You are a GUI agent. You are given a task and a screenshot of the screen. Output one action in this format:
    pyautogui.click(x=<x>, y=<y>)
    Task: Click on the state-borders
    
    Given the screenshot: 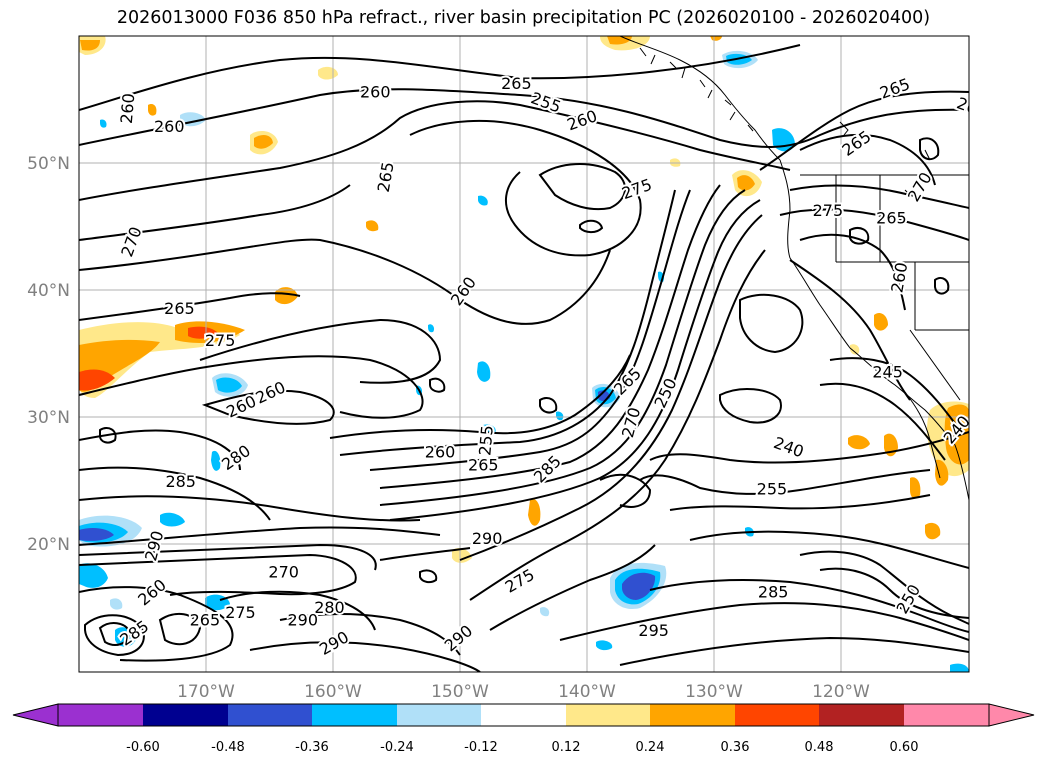 What is the action you would take?
    pyautogui.click(x=902, y=288)
    